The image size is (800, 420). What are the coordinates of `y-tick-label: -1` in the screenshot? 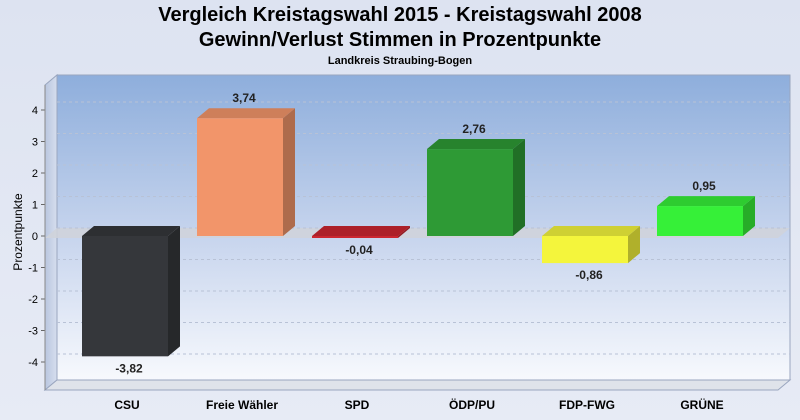 It's located at (33, 269).